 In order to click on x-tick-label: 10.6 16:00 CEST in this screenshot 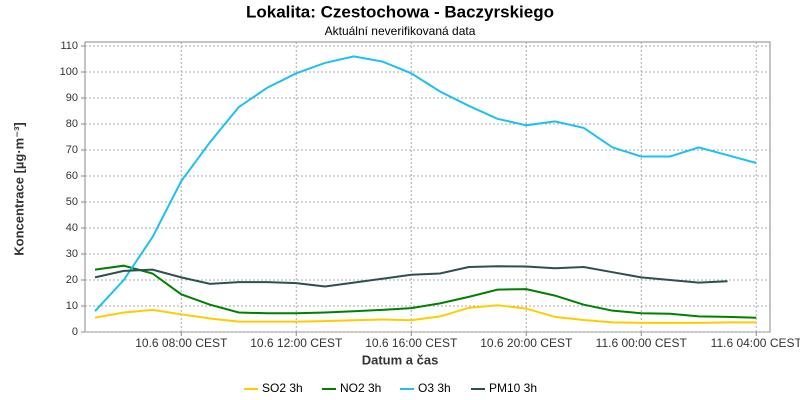, I will do `click(411, 343)`.